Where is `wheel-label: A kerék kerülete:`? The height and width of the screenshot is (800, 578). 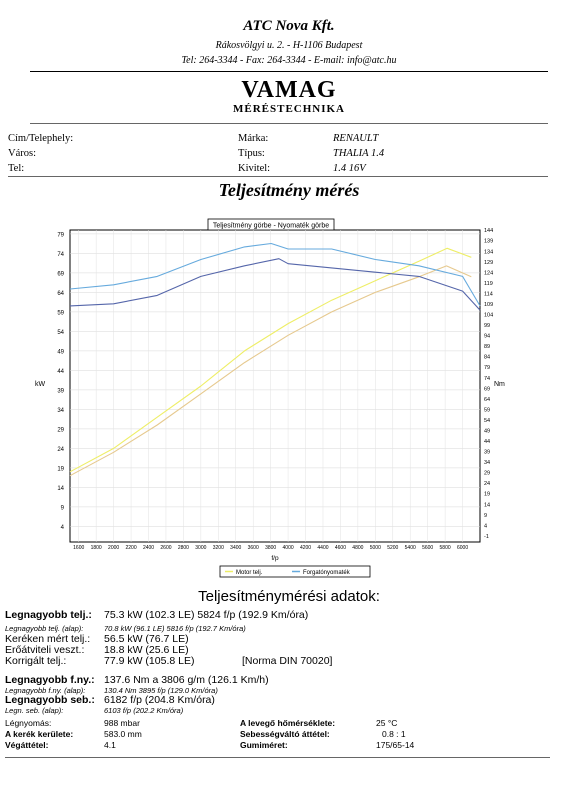
wheel-label: A kerék kerülete: is located at coordinates (39, 734).